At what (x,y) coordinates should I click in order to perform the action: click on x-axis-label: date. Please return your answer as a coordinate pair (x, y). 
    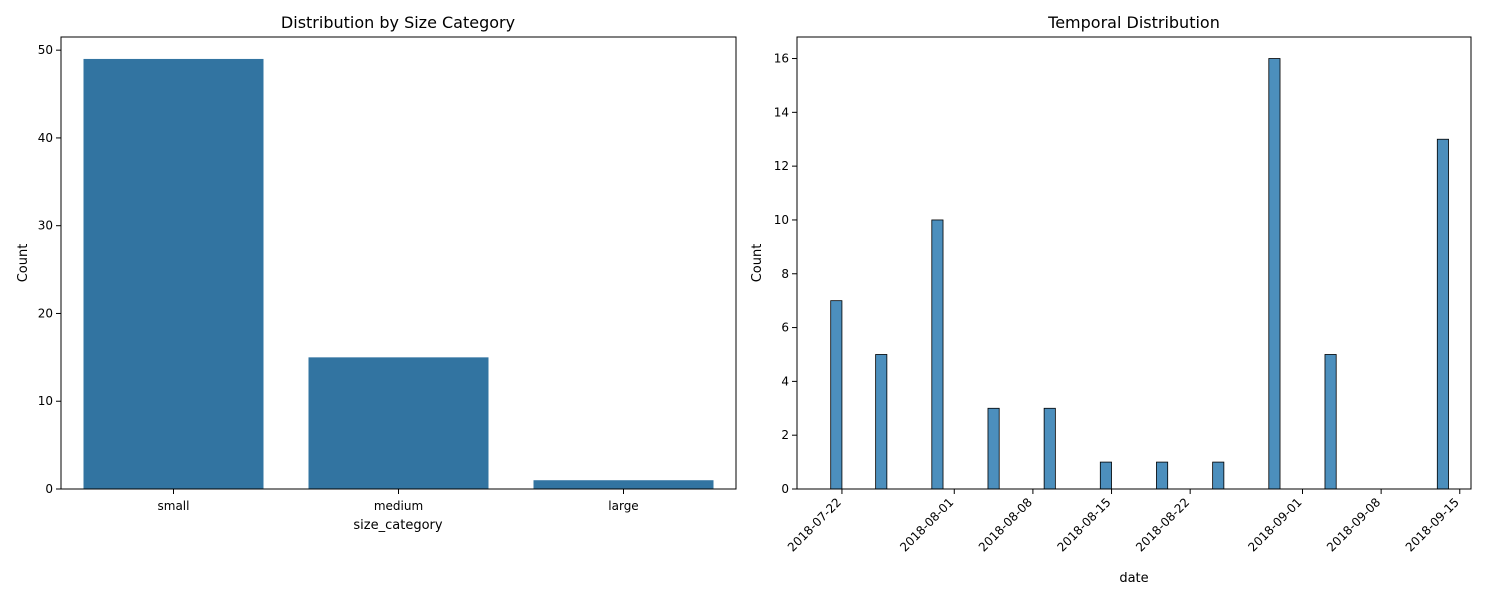
    Looking at the image, I should click on (1133, 578).